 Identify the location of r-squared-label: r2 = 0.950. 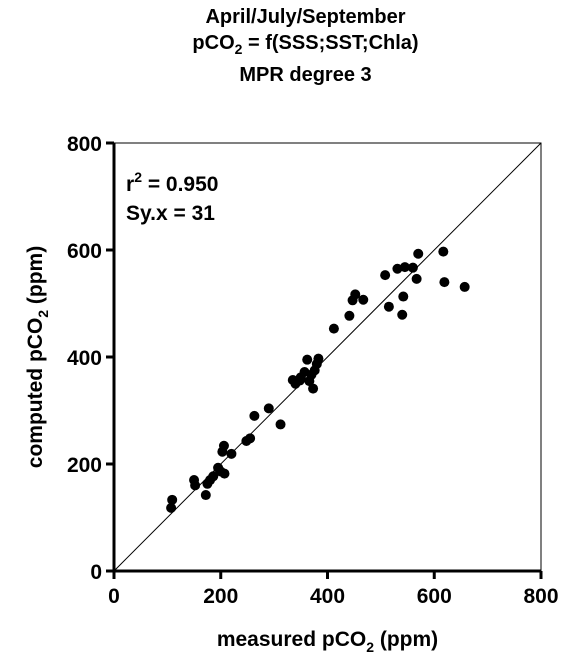
(172, 182).